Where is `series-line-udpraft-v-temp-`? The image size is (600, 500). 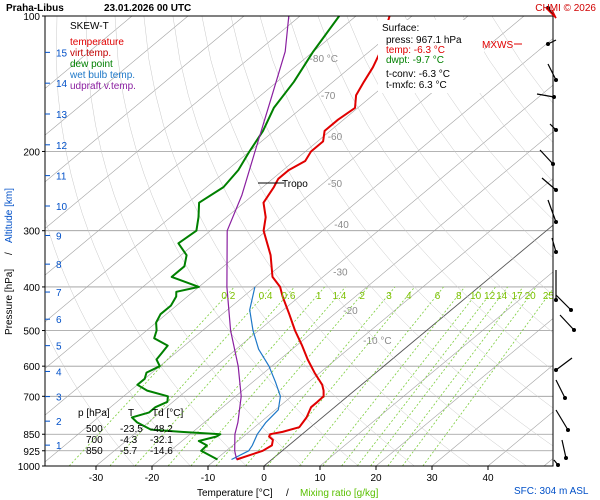
series-line-udpraft-v-temp- is located at coordinates (258, 238).